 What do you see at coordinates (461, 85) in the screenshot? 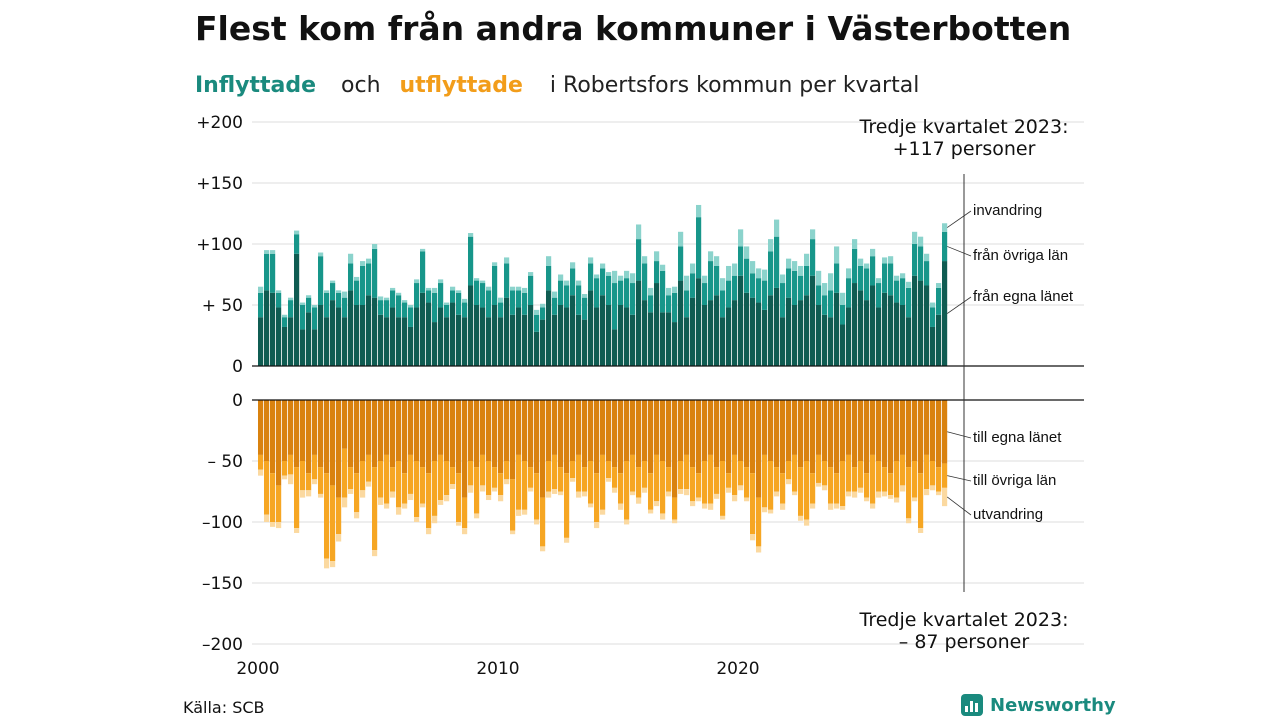
I see `subtitle-out-word: utflyttade` at bounding box center [461, 85].